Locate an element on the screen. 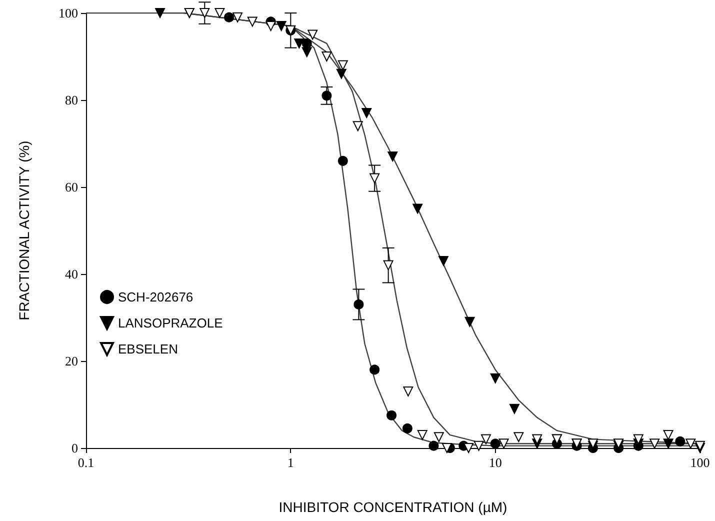  y-tick-label: 100 is located at coordinates (68, 13).